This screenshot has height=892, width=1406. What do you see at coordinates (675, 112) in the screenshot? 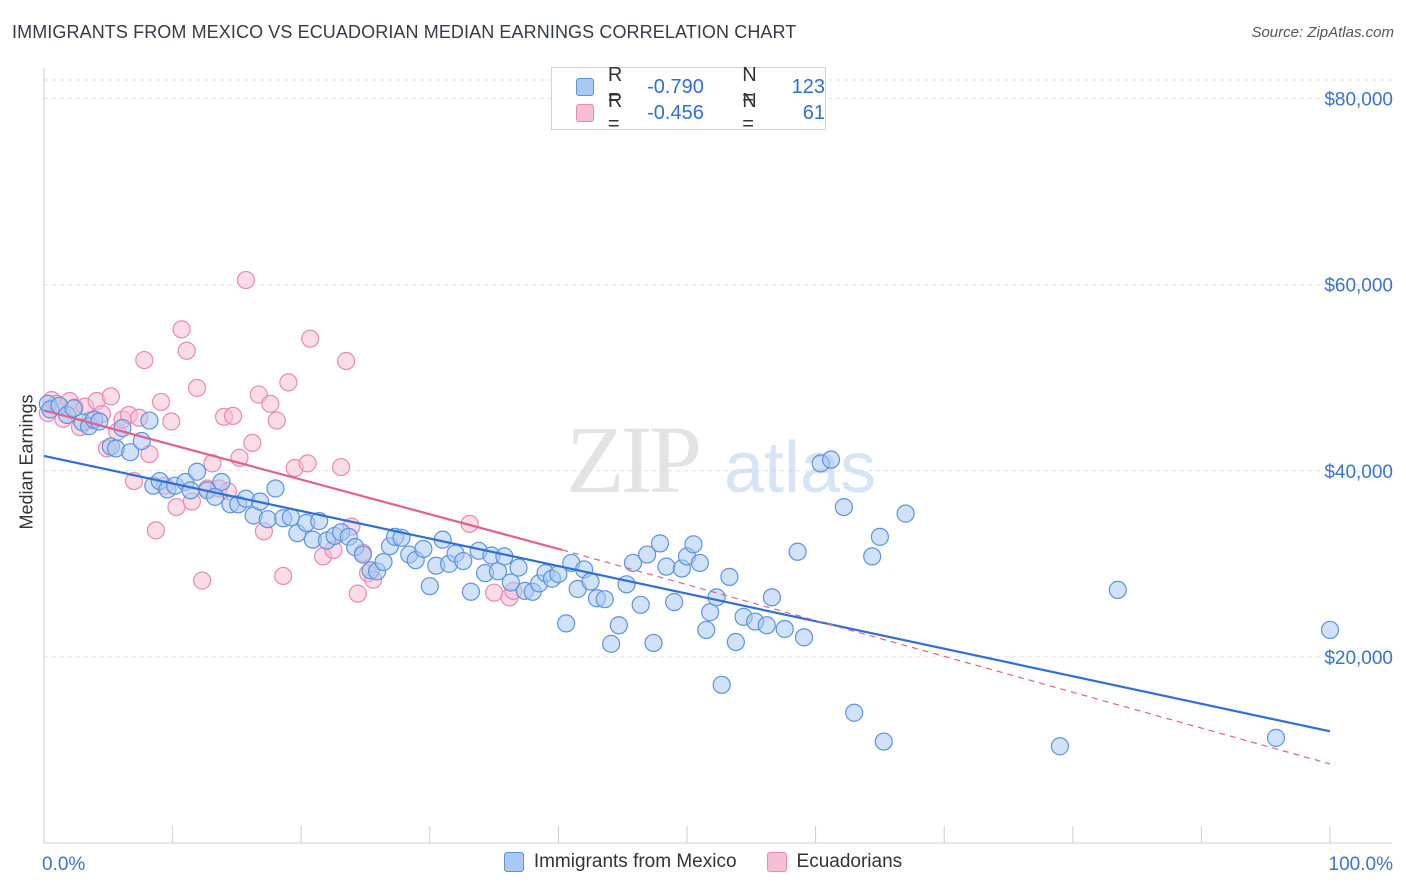
I see `legend-r-value: -0.456` at bounding box center [675, 112].